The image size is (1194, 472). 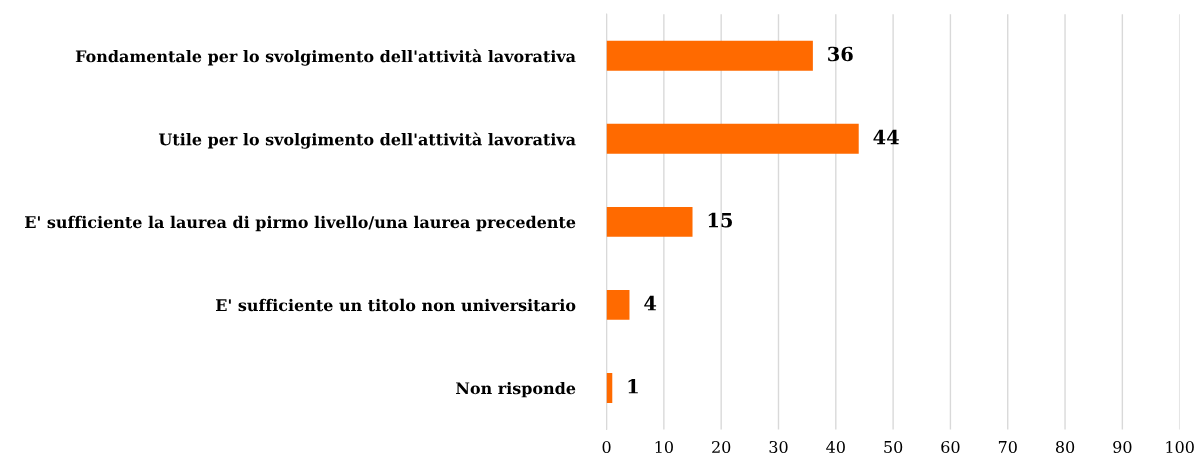 I want to click on x-tick-label: 90, so click(x=1122, y=446).